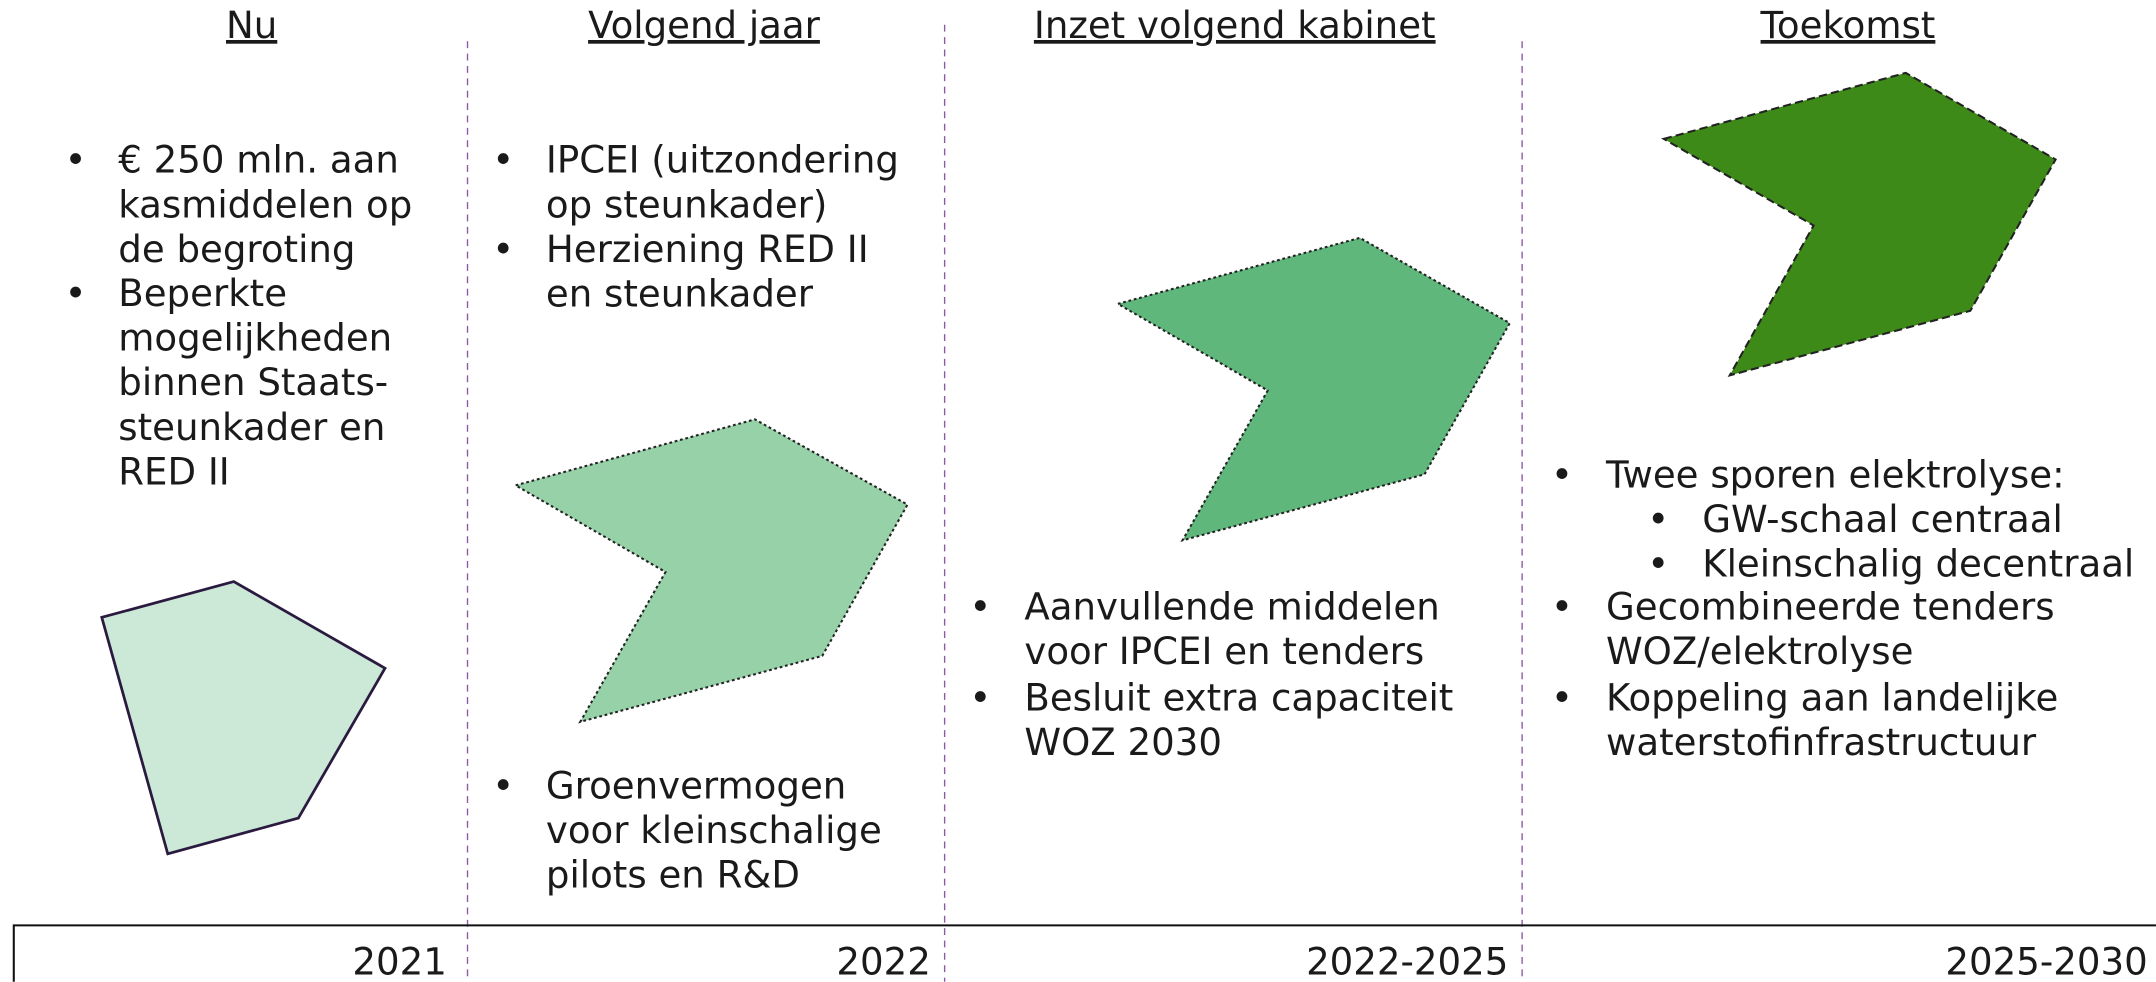  What do you see at coordinates (1224, 651) in the screenshot?
I see `bullet-text: voor IPCEI en tenders` at bounding box center [1224, 651].